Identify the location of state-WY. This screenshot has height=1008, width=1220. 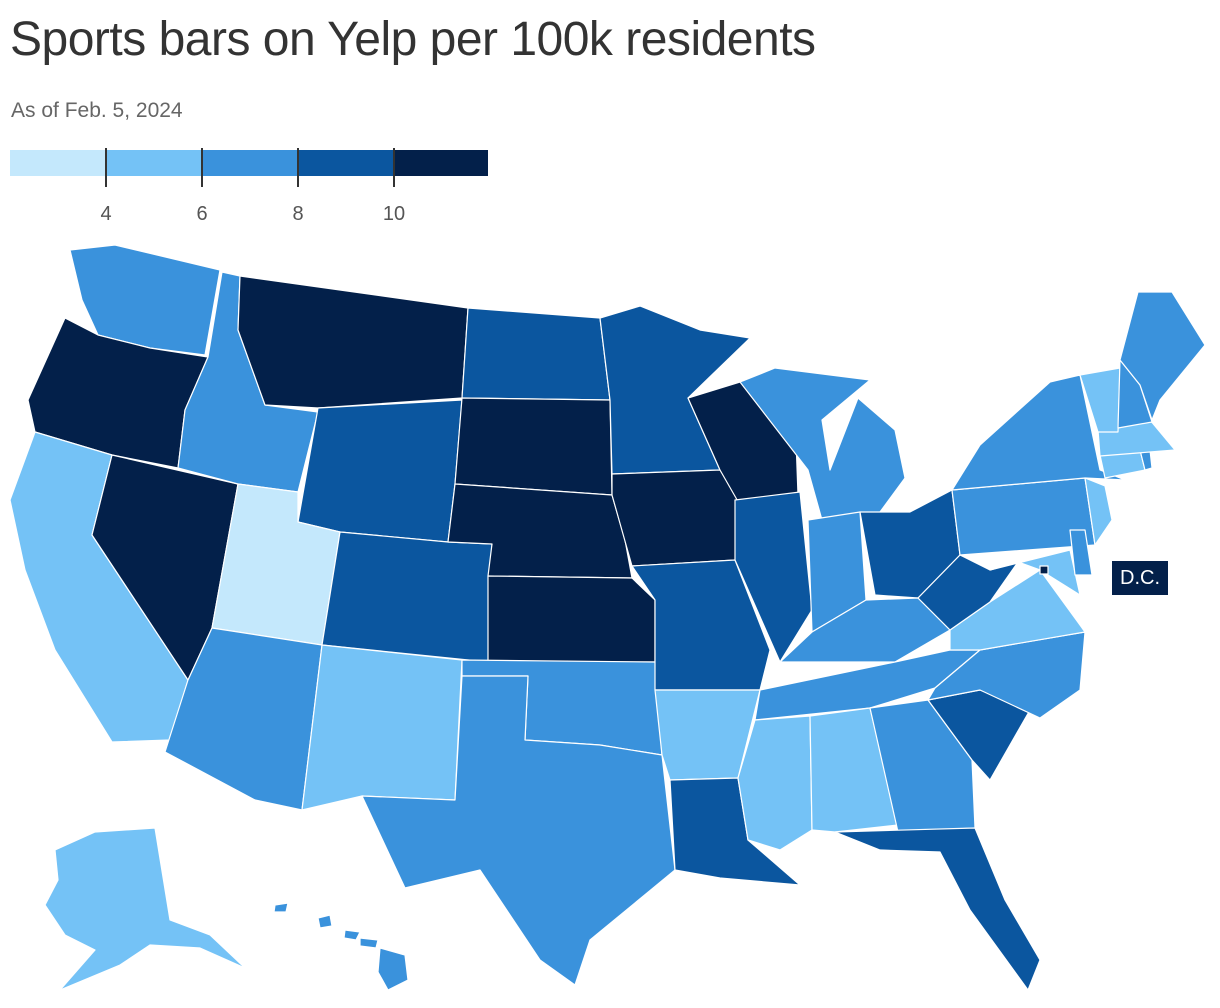
(380, 471).